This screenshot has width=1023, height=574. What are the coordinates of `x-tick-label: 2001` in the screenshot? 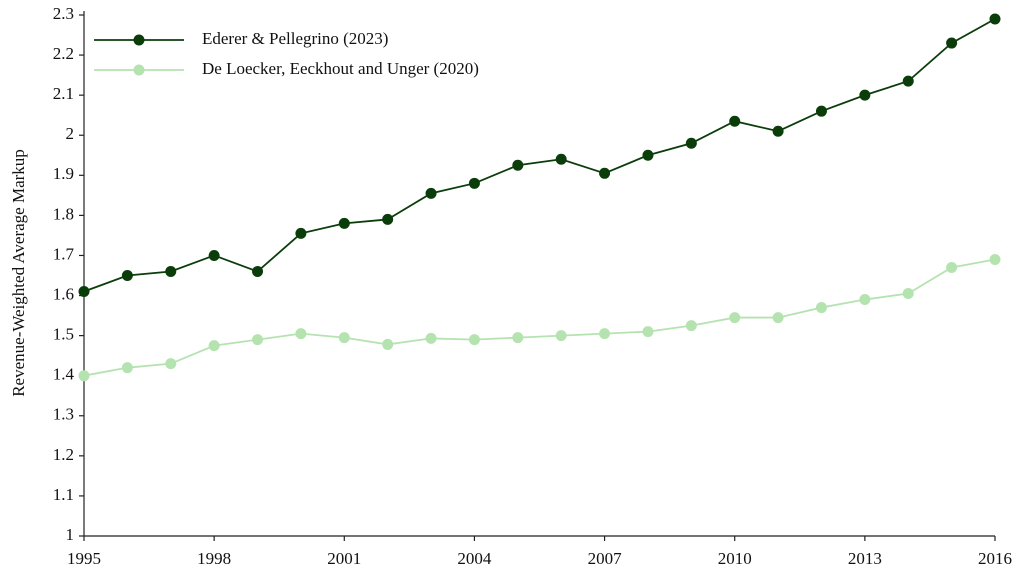 It's located at (344, 558).